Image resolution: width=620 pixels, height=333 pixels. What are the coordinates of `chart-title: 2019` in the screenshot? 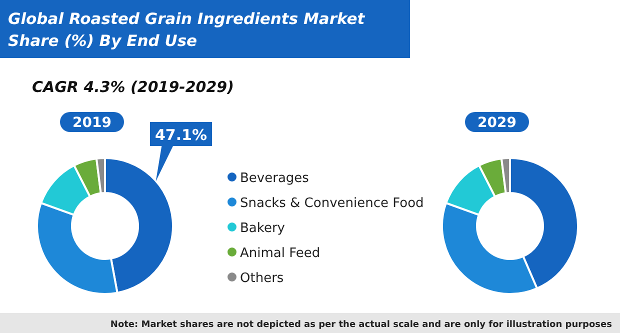 It's located at (92, 123).